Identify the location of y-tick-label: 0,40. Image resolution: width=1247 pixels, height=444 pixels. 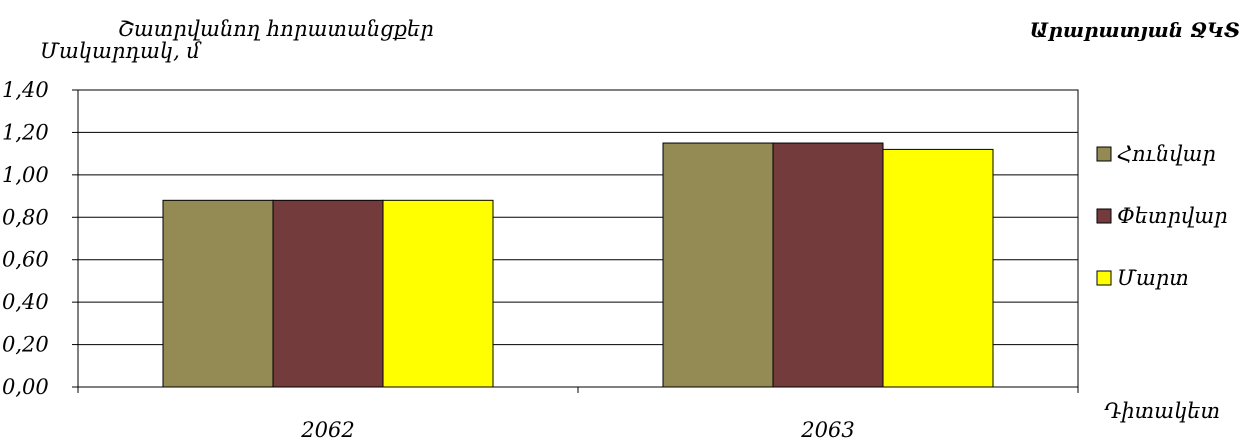
(25, 302).